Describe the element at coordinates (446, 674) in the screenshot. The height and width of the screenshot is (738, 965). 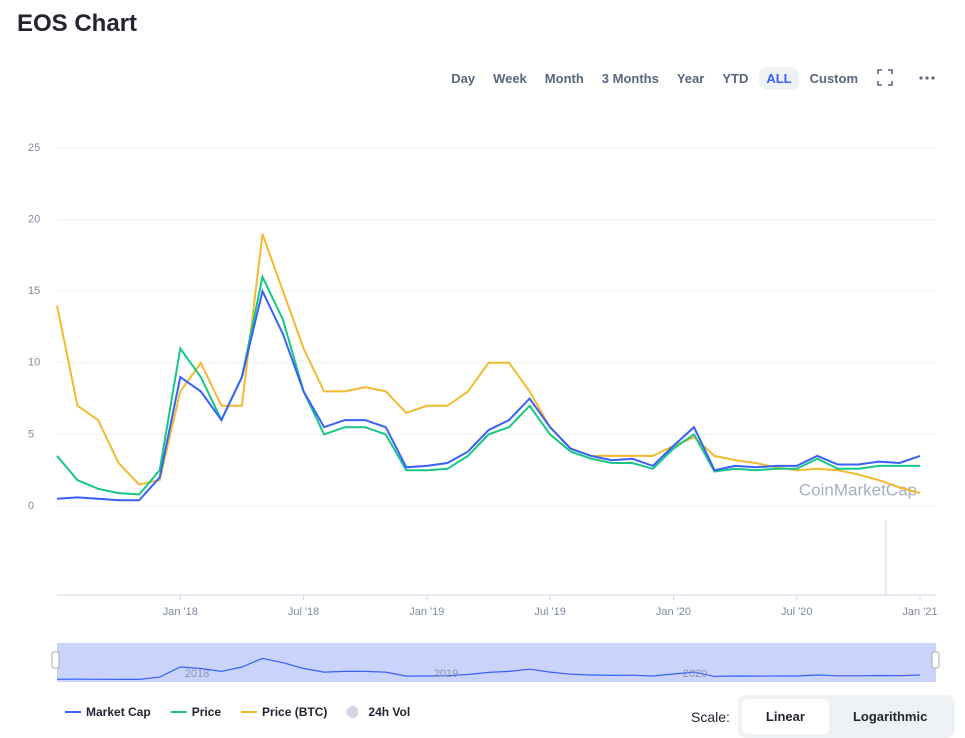
I see `navigator-label: 2019` at that location.